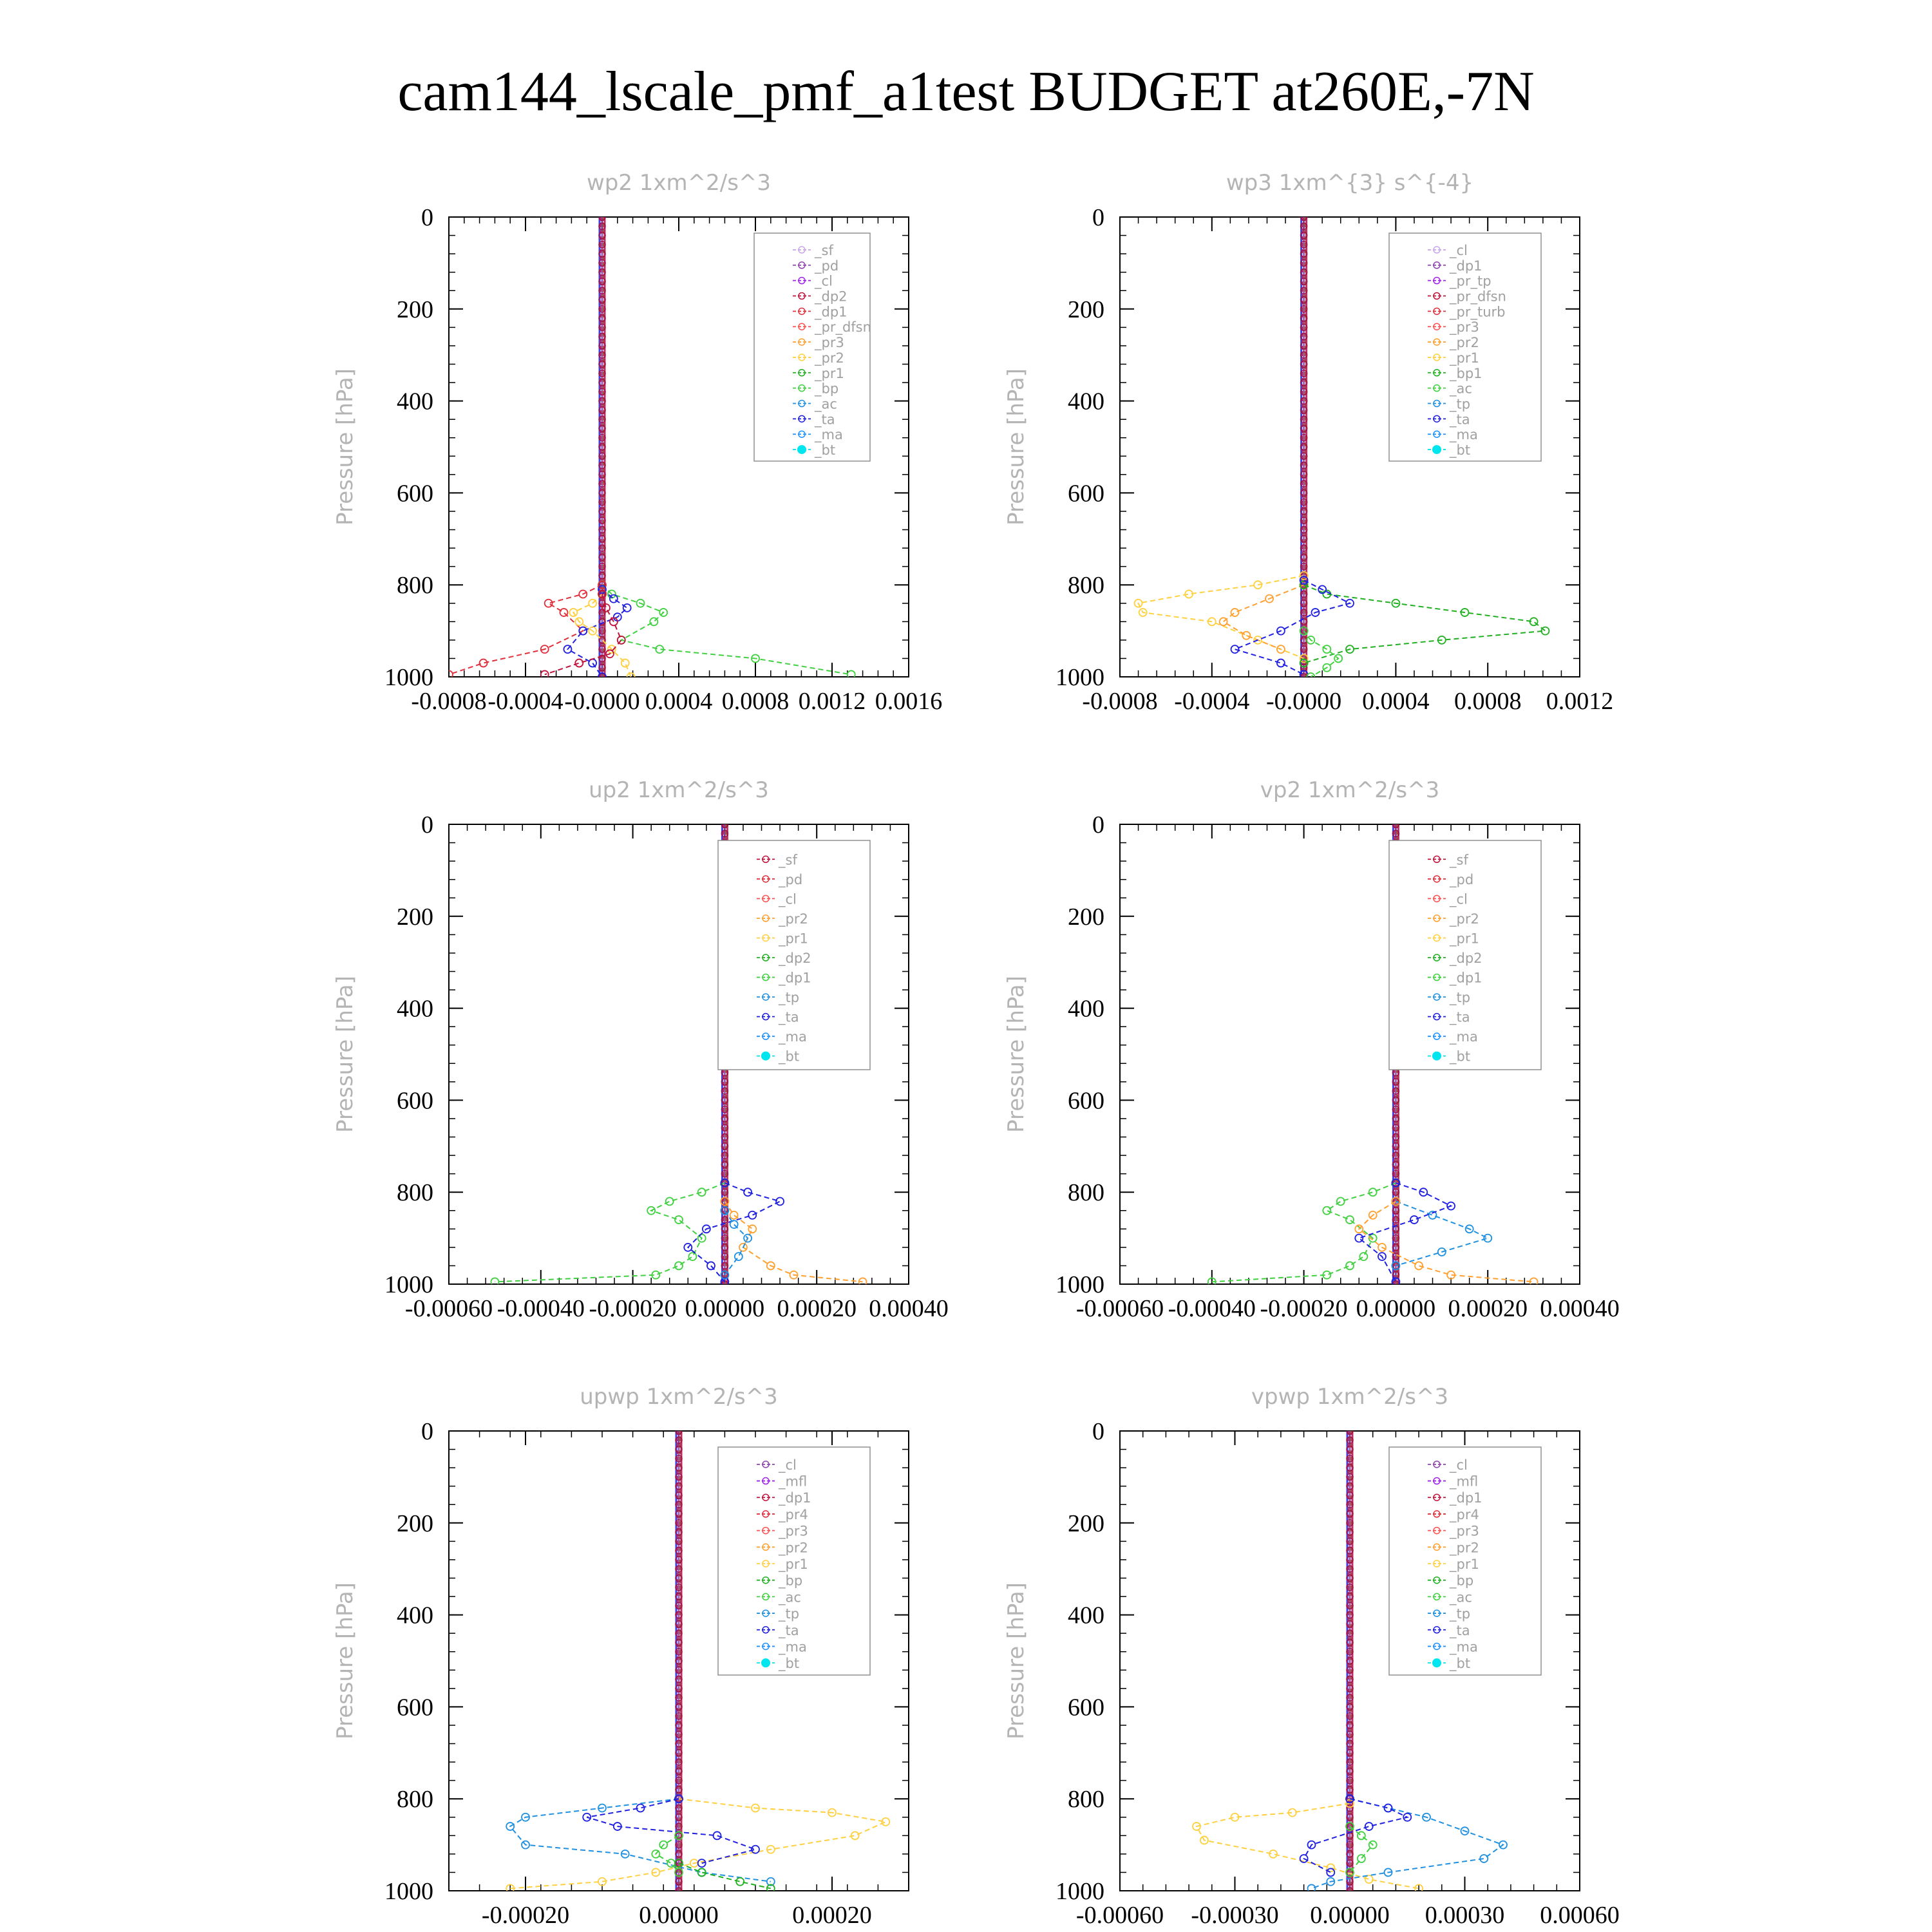  Describe the element at coordinates (1080, 678) in the screenshot. I see `y-tick-label: 1000` at that location.